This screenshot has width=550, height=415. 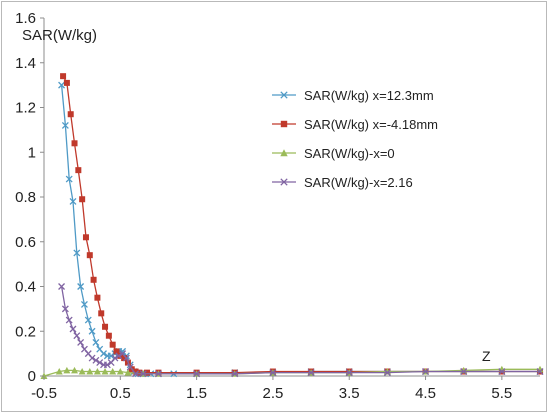 What do you see at coordinates (32, 152) in the screenshot?
I see `y-tick-label: 1` at bounding box center [32, 152].